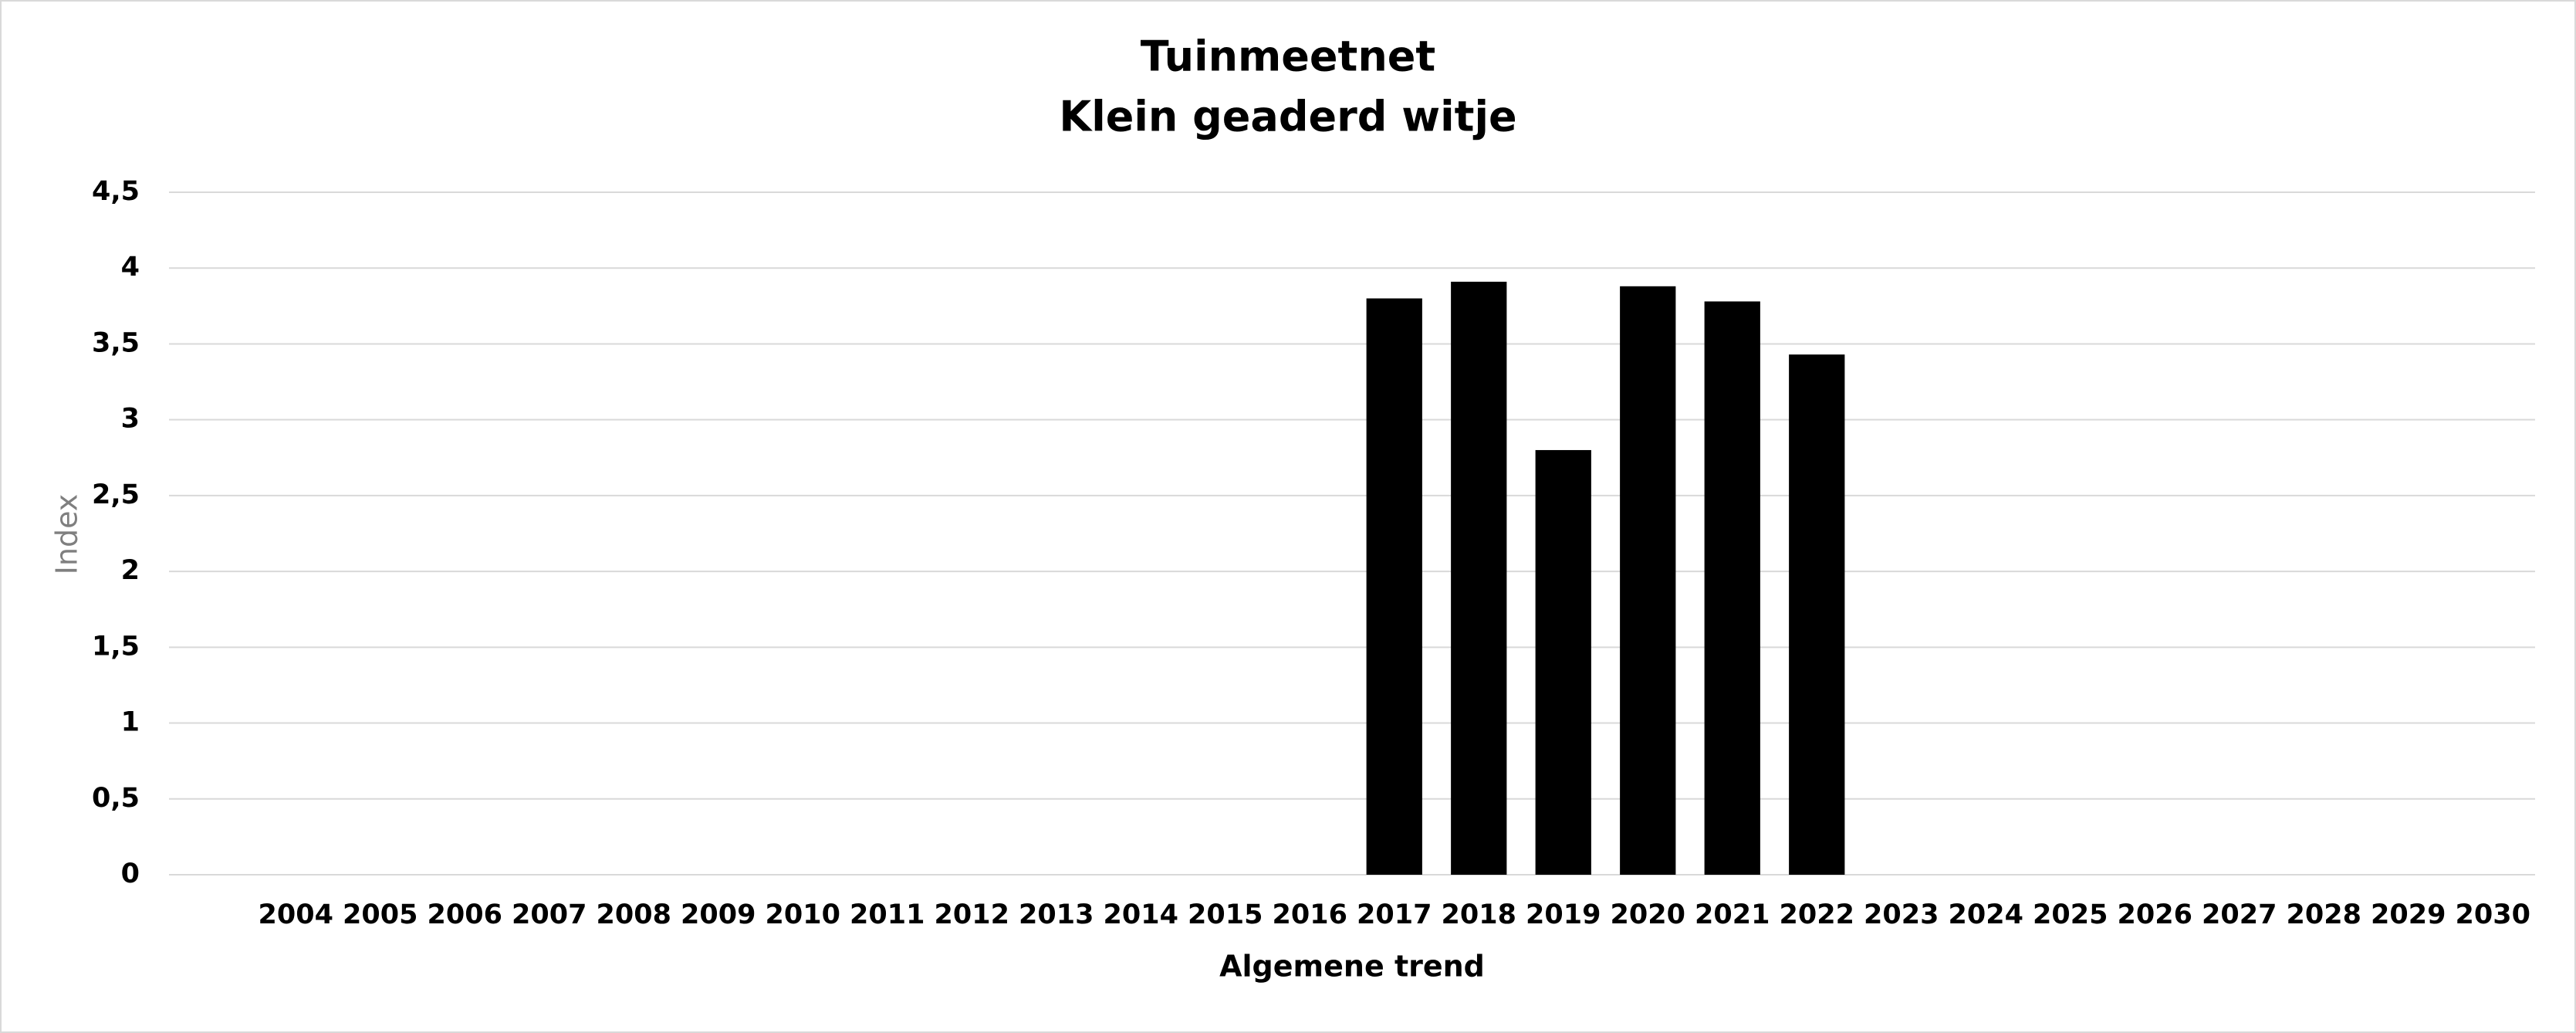 This screenshot has width=2576, height=1033. What do you see at coordinates (380, 915) in the screenshot?
I see `x-tick-label: 2005` at bounding box center [380, 915].